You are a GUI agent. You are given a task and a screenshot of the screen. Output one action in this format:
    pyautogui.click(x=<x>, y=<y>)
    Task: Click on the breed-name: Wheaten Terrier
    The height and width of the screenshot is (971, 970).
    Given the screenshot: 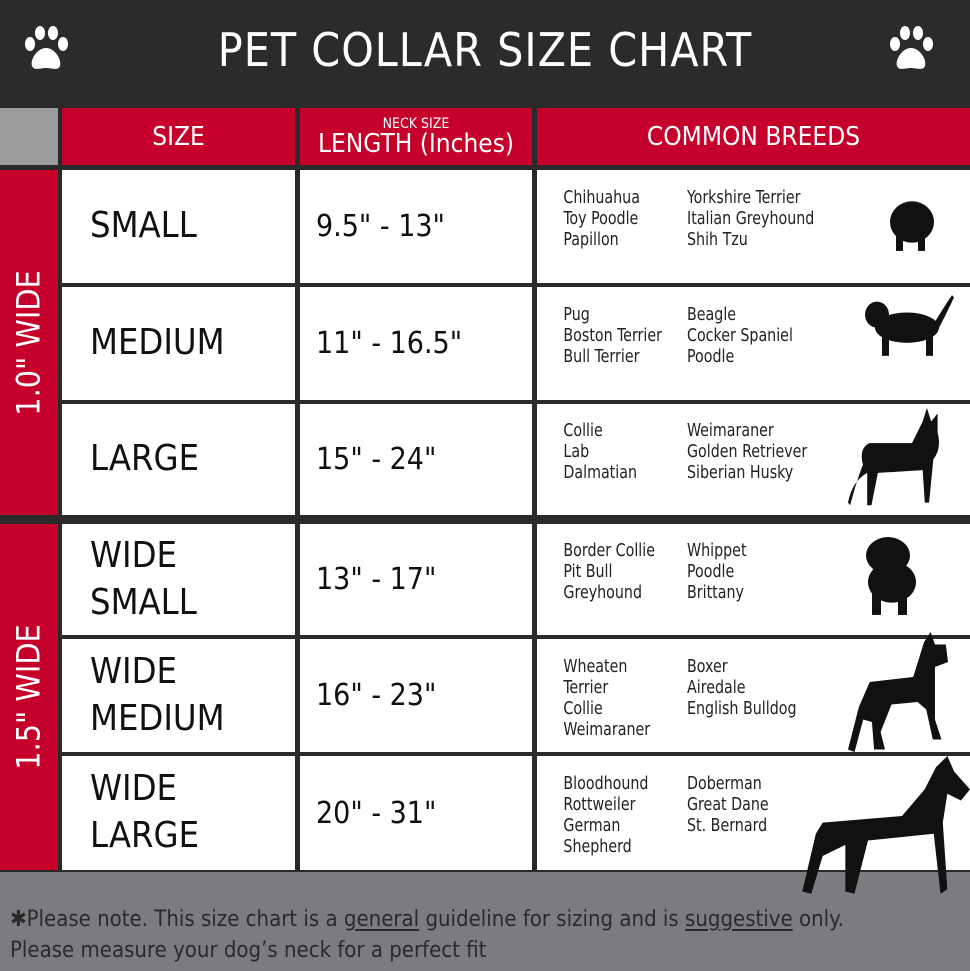 What is the action you would take?
    pyautogui.click(x=595, y=676)
    